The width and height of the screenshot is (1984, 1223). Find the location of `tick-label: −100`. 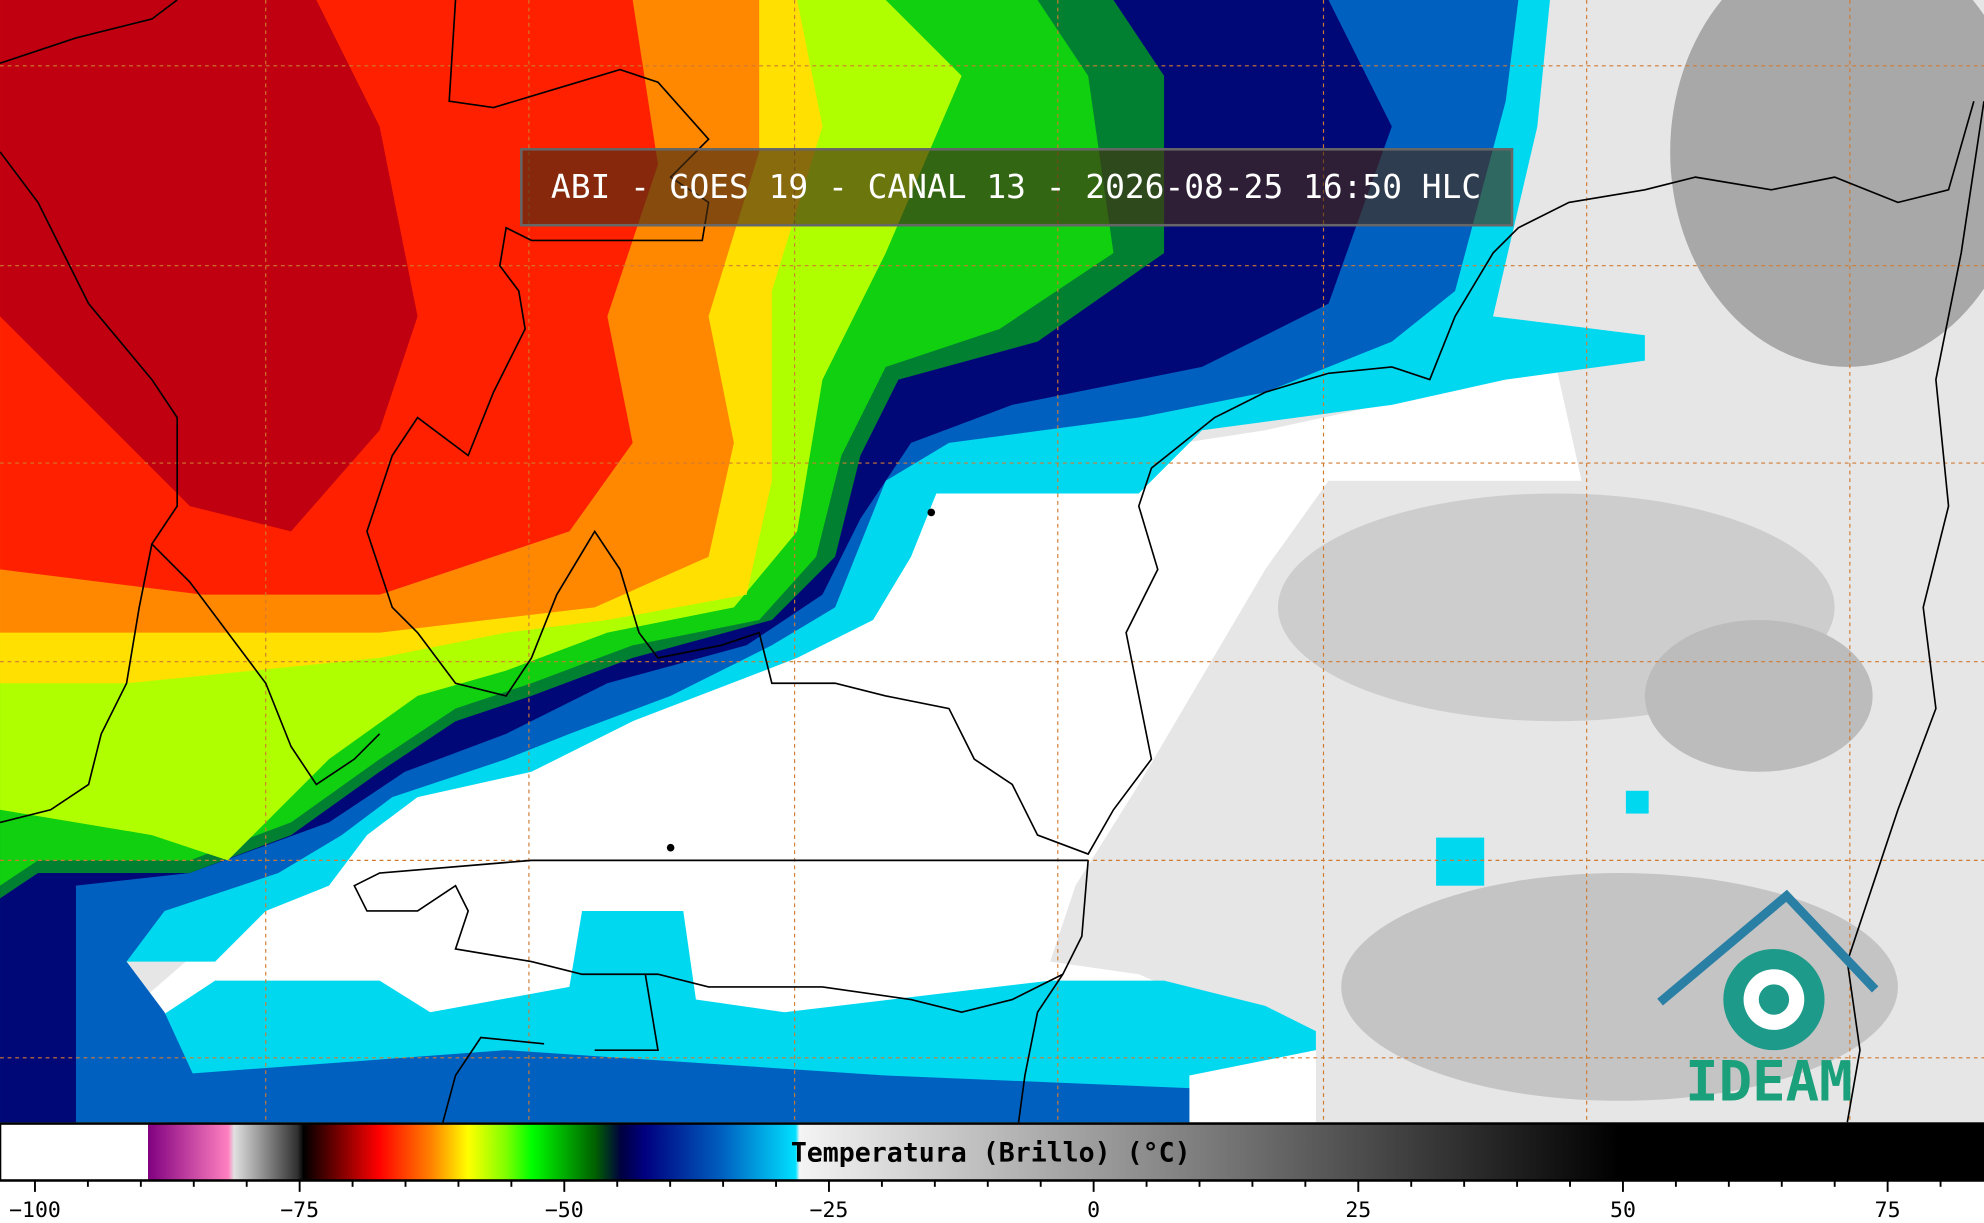

tick-label: −100 is located at coordinates (35, 1210).